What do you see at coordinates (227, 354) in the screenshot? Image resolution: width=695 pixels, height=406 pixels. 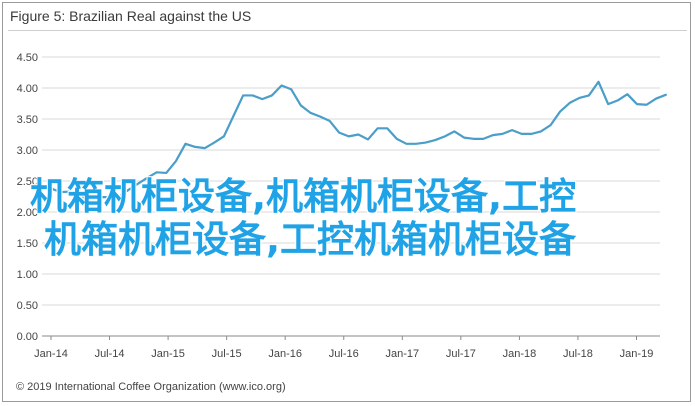 I see `x-tick-label: Jul-15` at bounding box center [227, 354].